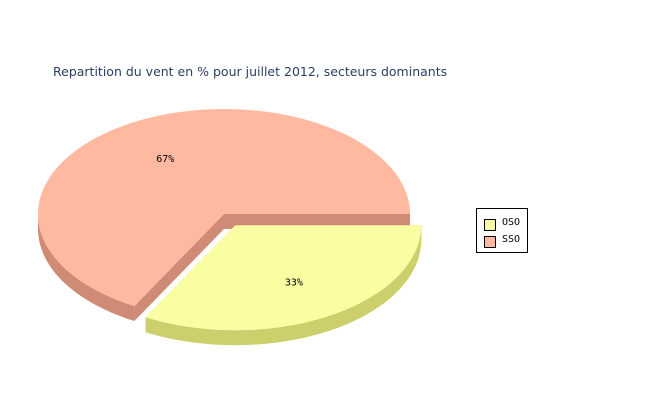  I want to click on slice-label-oso: 33%, so click(294, 282).